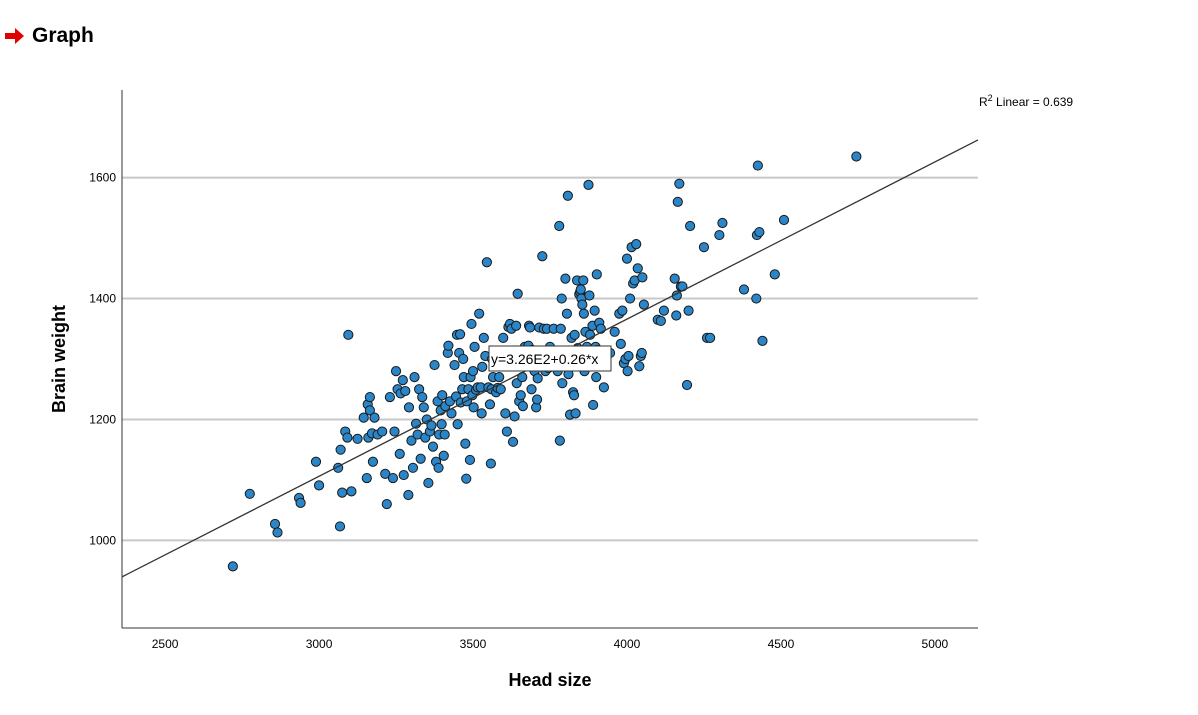  I want to click on y-tick-label: 1200, so click(102, 419).